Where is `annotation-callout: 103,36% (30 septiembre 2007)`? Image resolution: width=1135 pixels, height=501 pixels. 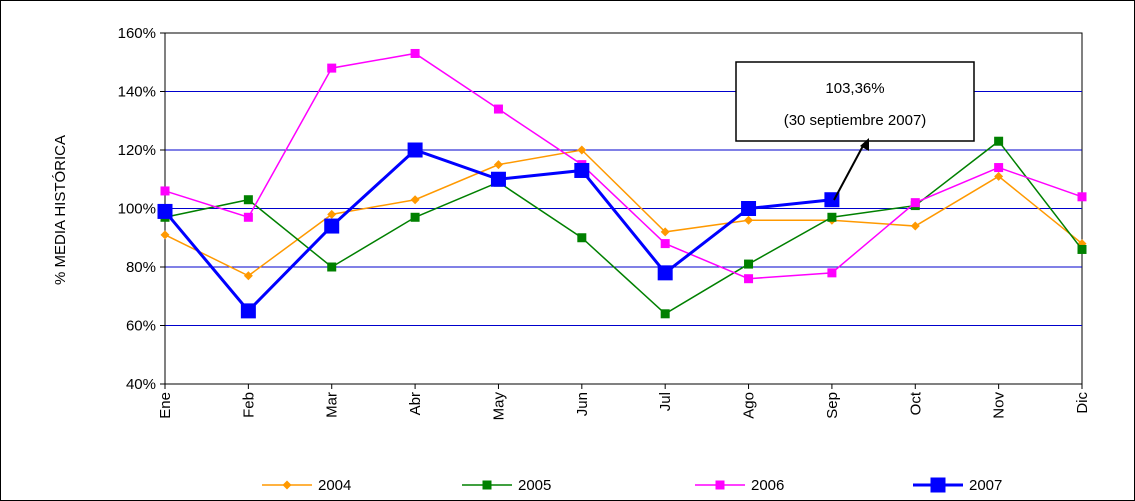 annotation-callout: 103,36% (30 septiembre 2007) is located at coordinates (855, 131).